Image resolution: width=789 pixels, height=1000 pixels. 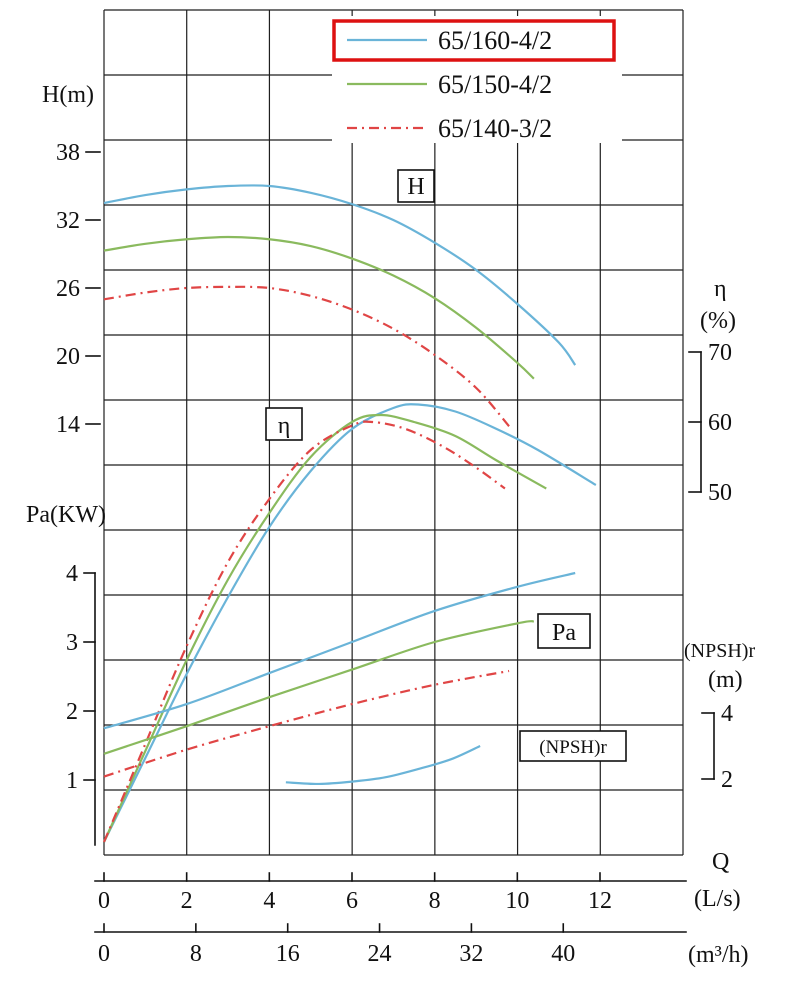 I want to click on curve-label-efficiency: η, so click(x=284, y=424).